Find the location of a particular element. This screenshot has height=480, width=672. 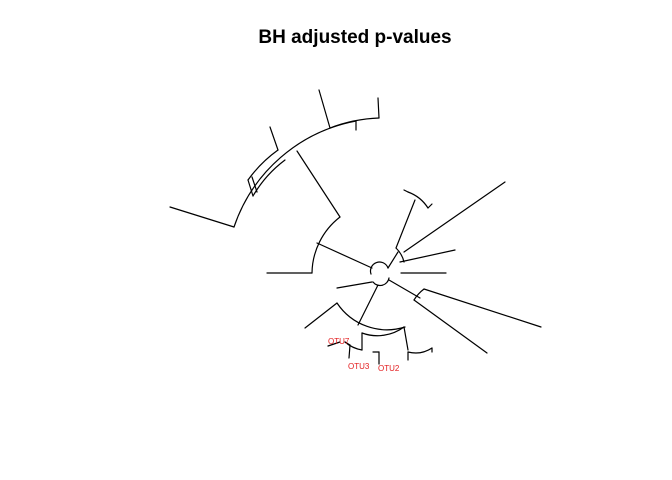

plot-title: BH adjusted p-values is located at coordinates (355, 37).